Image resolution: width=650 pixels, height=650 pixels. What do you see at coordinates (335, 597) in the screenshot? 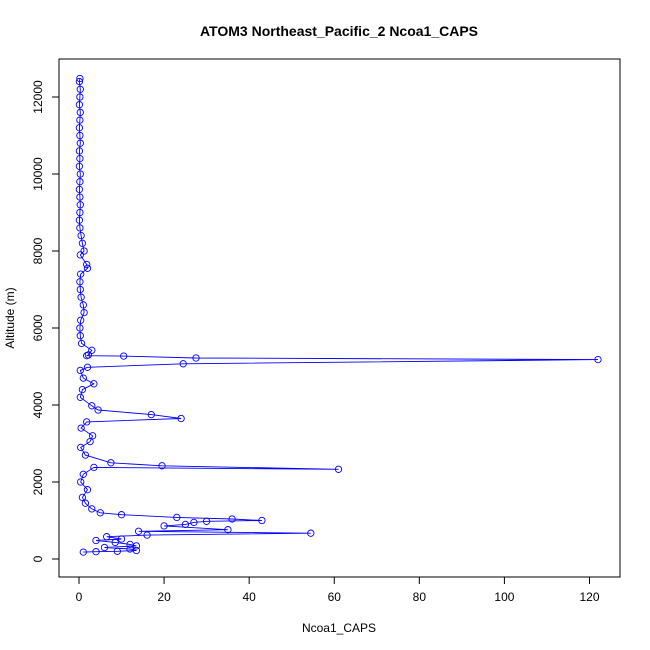
I see `x-tick-label: 60` at bounding box center [335, 597].